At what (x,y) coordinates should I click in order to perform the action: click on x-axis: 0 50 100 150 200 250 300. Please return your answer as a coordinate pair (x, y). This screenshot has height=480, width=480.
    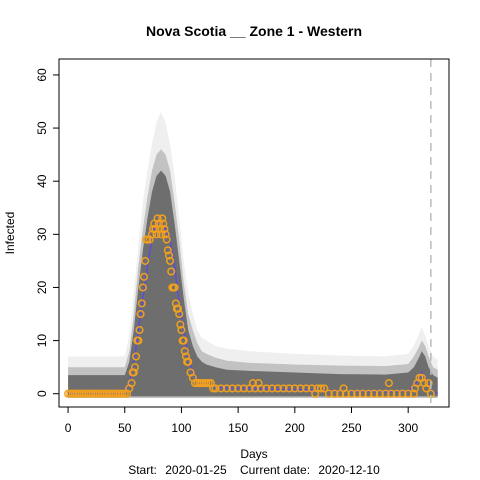
    Looking at the image, I should click on (242, 421).